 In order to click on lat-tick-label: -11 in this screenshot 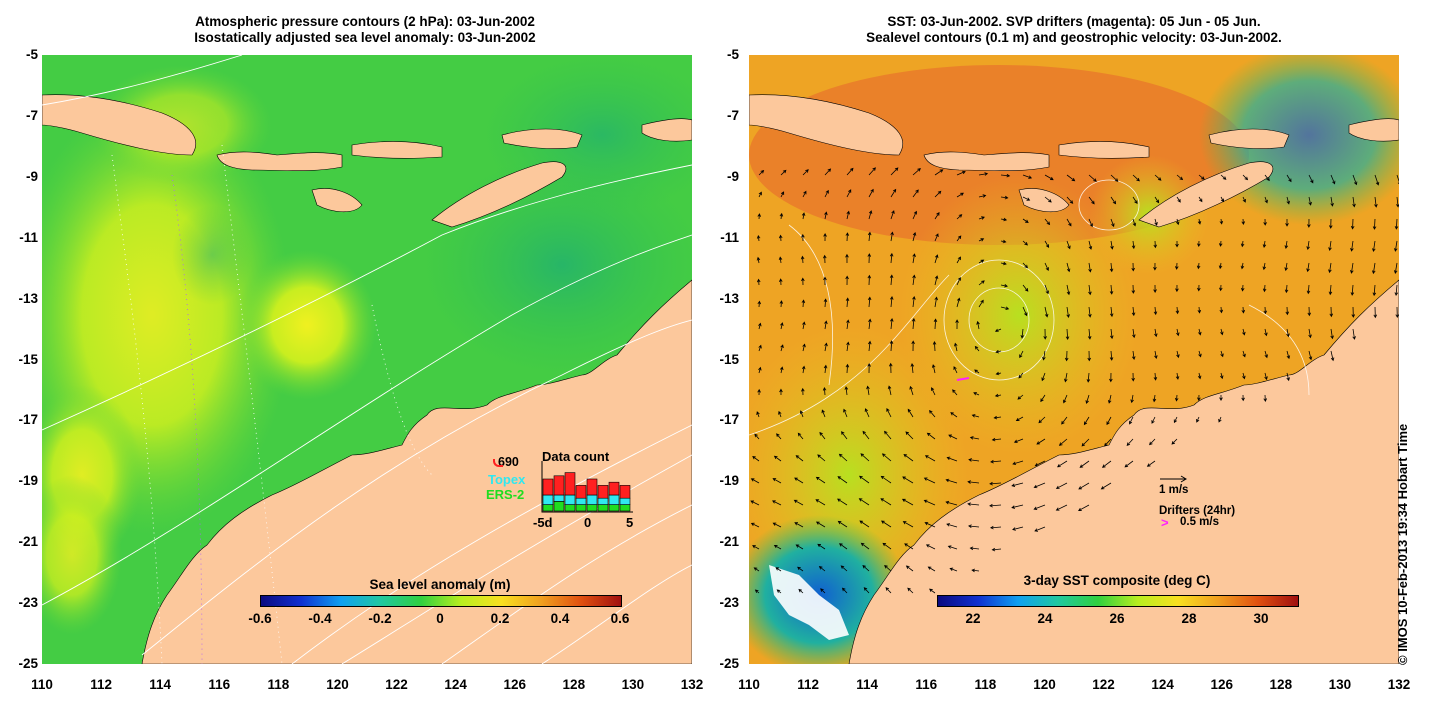, I will do `click(729, 237)`.